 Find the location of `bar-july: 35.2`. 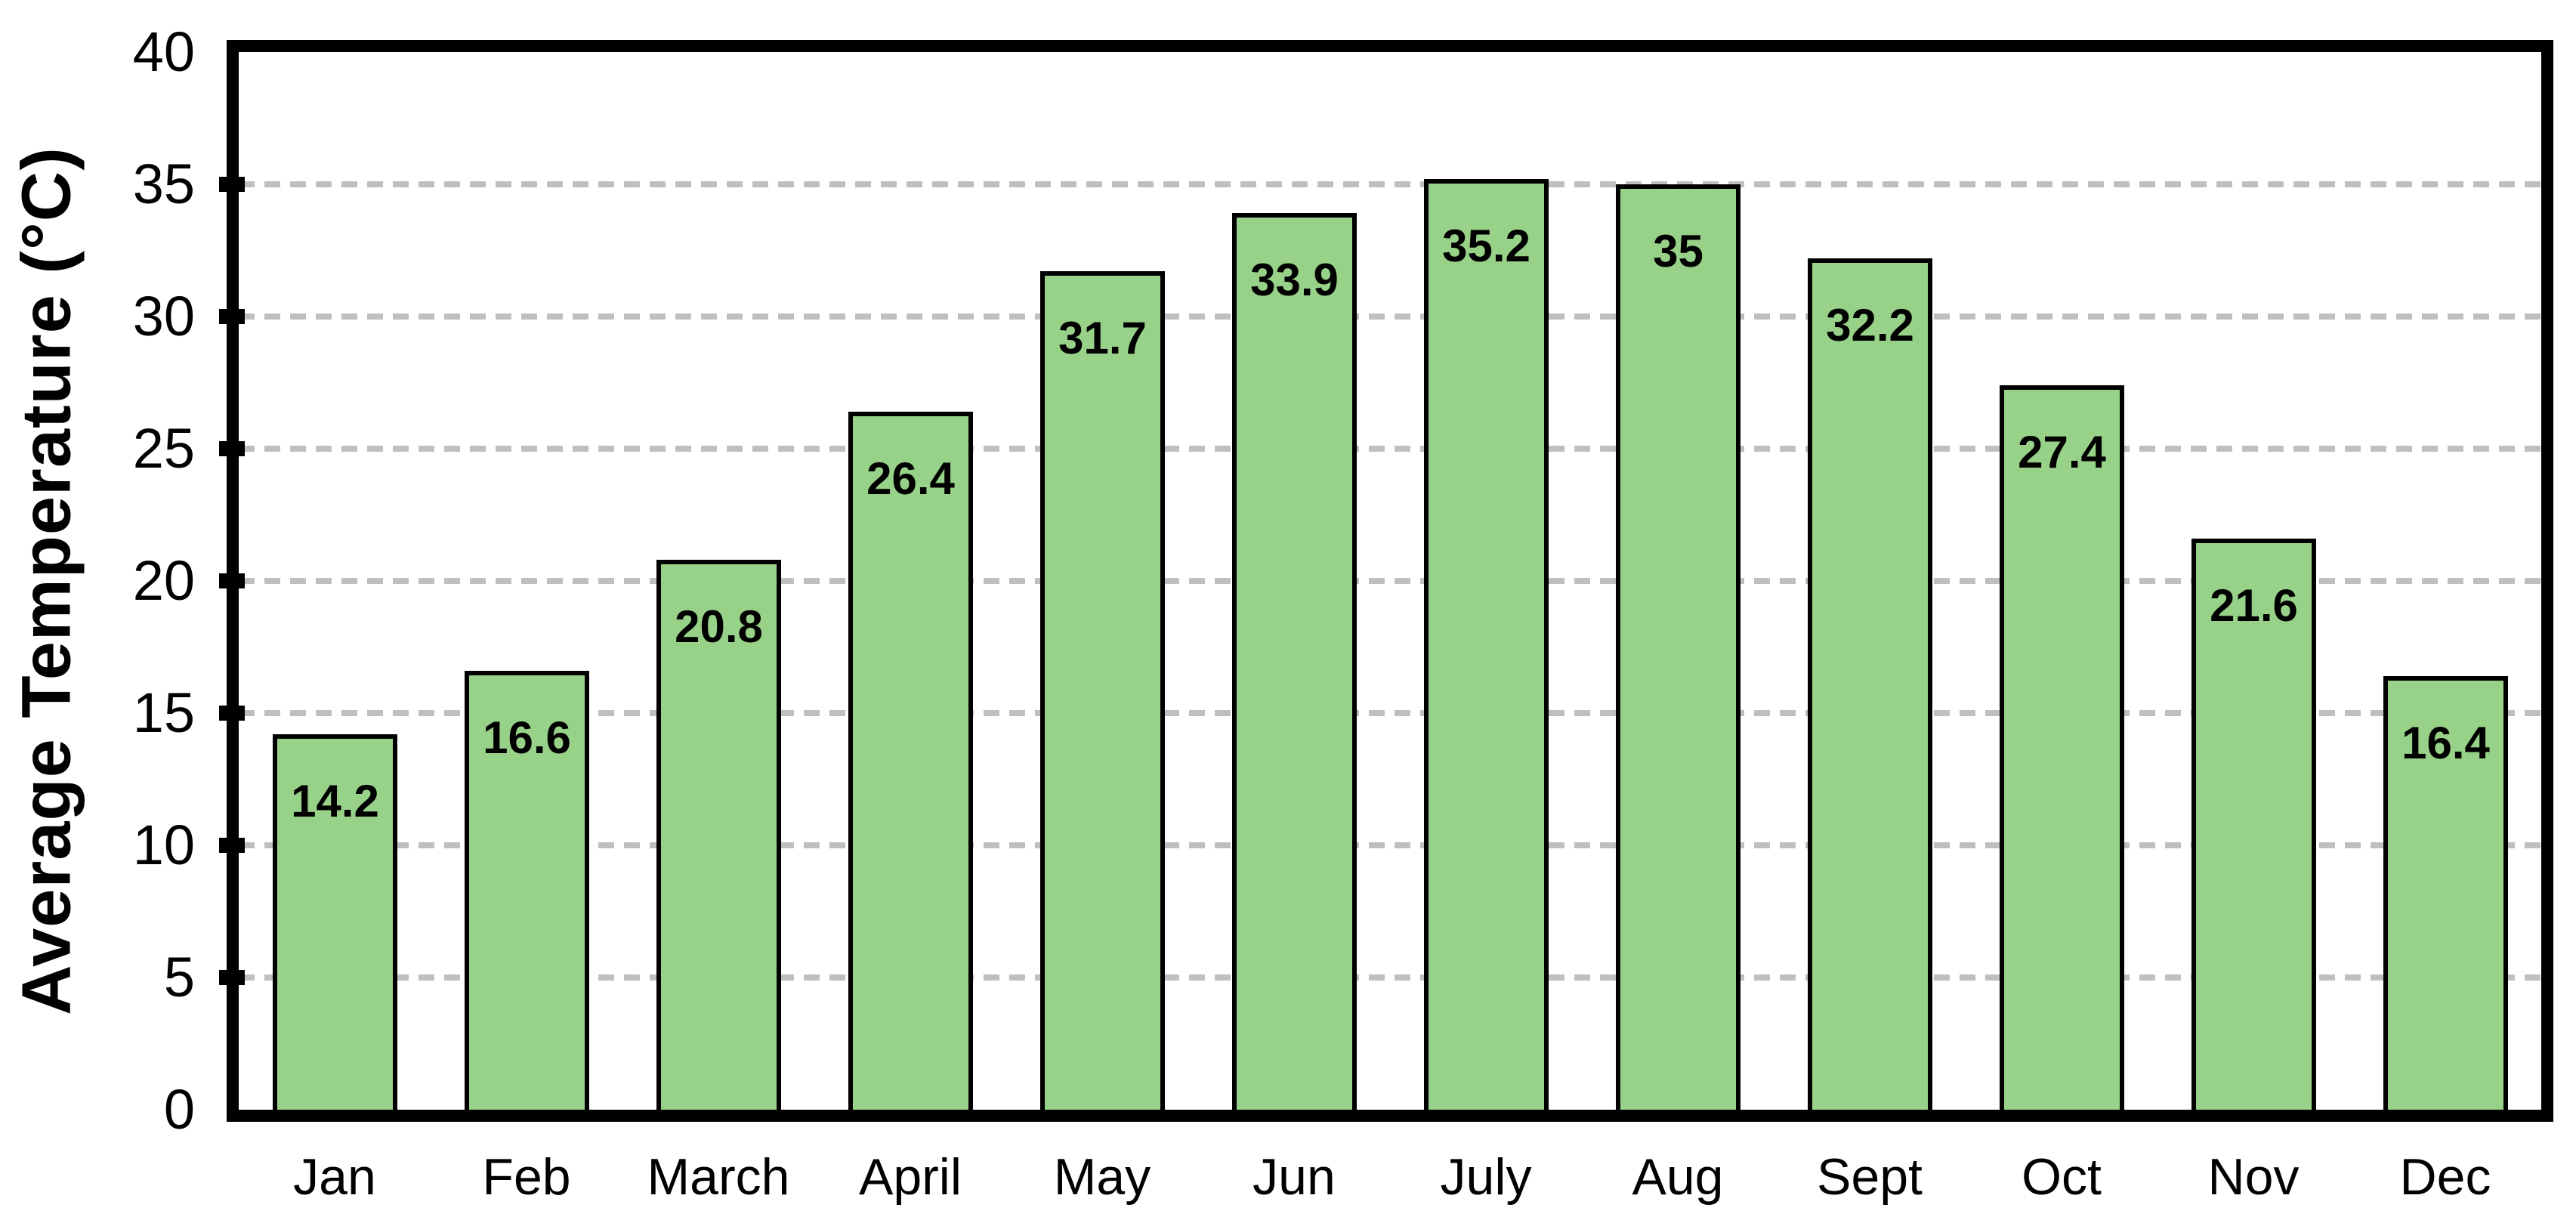

bar-july: 35.2 is located at coordinates (1486, 644).